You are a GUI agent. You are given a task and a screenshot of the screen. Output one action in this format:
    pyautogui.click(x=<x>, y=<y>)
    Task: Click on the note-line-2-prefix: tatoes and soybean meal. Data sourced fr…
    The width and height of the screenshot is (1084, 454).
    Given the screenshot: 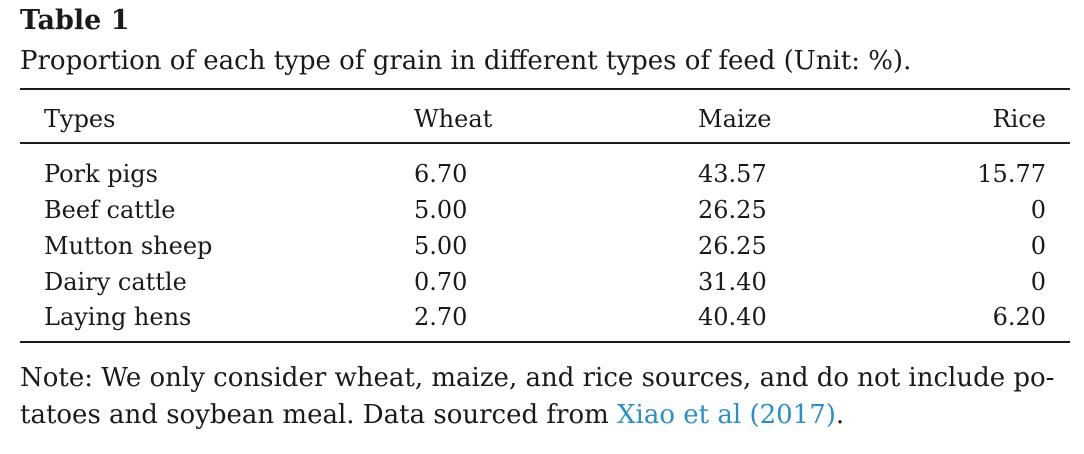 What is the action you would take?
    pyautogui.click(x=319, y=415)
    